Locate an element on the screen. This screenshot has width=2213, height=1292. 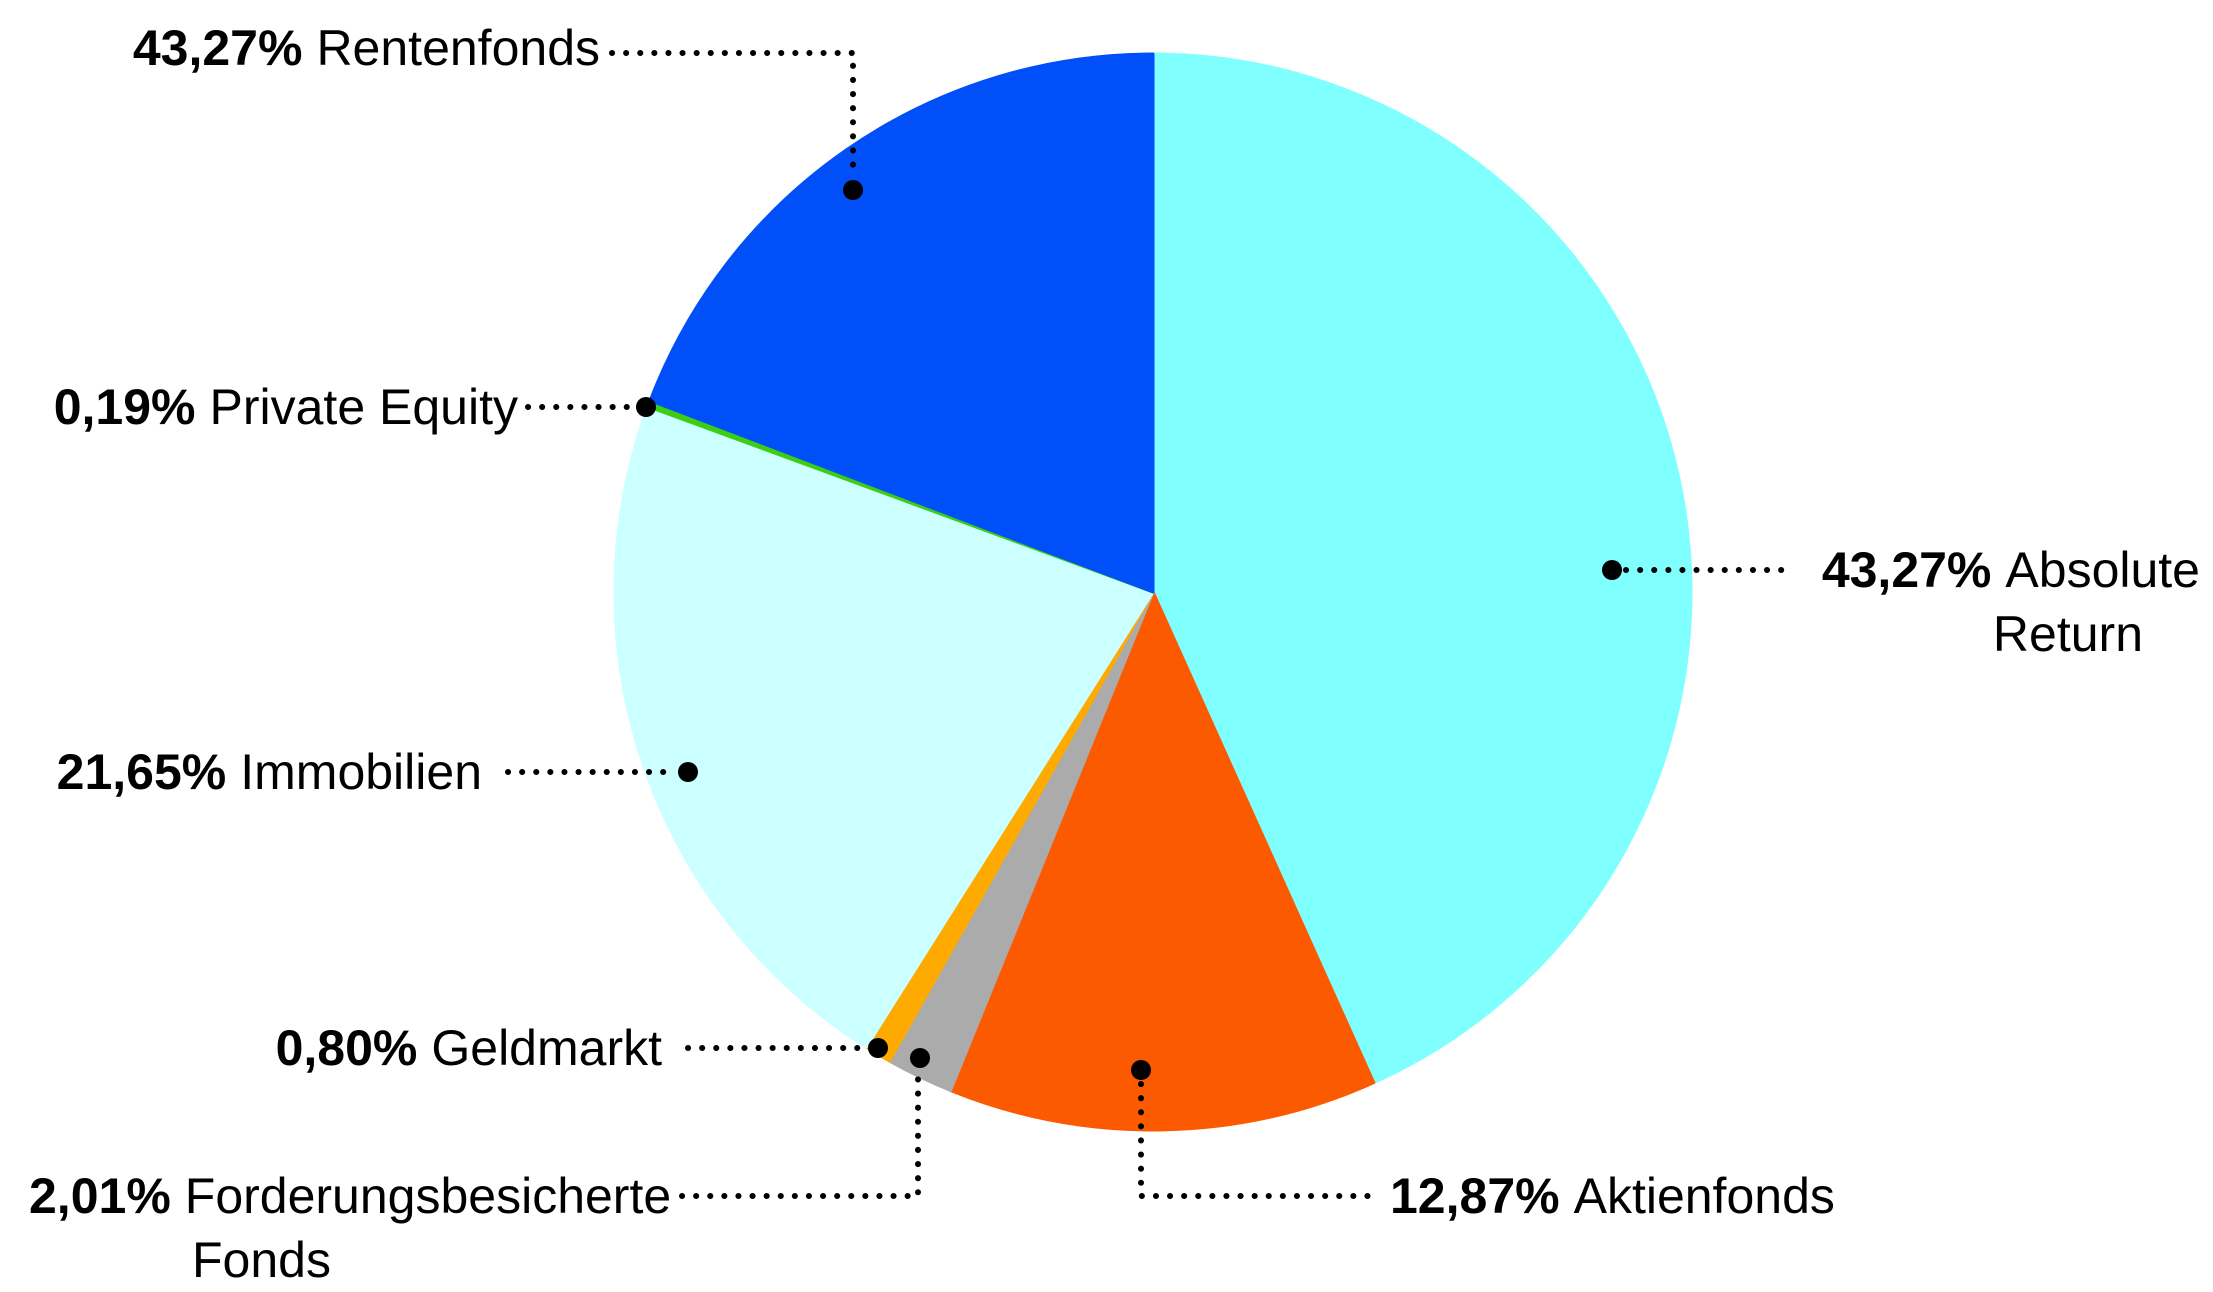
name-immobilien: Immobilien is located at coordinates (361, 772).